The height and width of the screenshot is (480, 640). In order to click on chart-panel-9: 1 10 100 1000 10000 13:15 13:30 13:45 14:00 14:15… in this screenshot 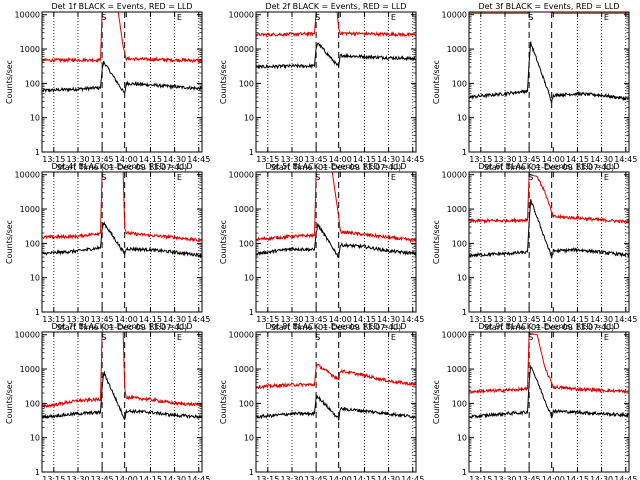, I will do `click(534, 401)`.